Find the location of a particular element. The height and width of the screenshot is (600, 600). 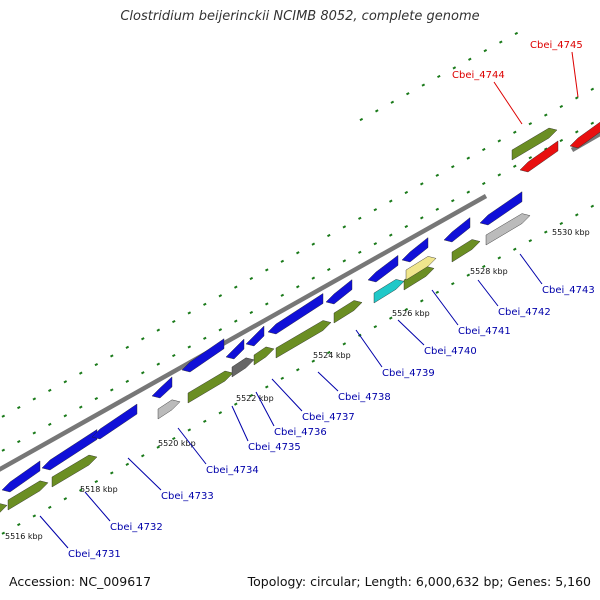

gene-label: Cbei_4731 is located at coordinates (94, 554).